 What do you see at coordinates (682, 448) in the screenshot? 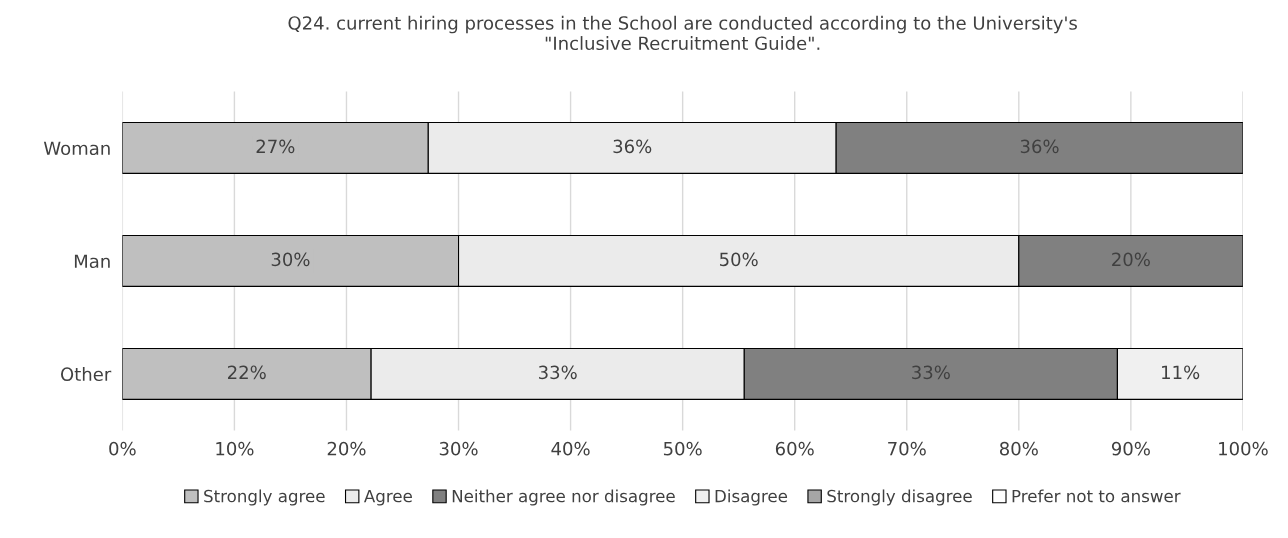
I see `x-tick-label: 50%` at bounding box center [682, 448].